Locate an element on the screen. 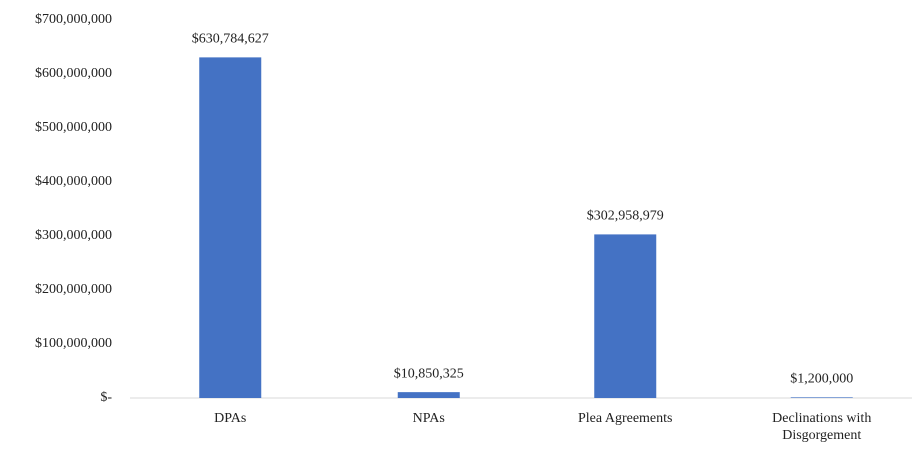 The width and height of the screenshot is (916, 451). data-label: $10,850,325 is located at coordinates (429, 373).